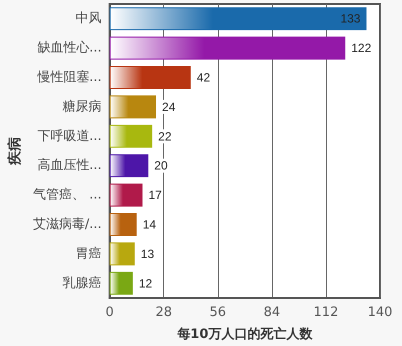 Image resolution: width=402 pixels, height=346 pixels. What do you see at coordinates (161, 165) in the screenshot?
I see `data-label: 20` at bounding box center [161, 165].